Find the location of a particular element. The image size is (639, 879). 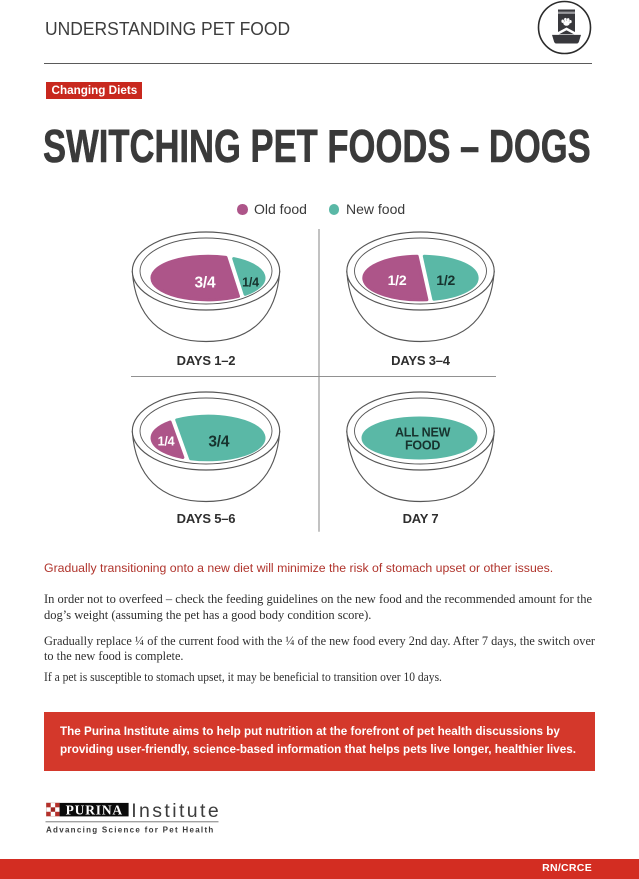

svg-text: ALL NEW is located at coordinates (423, 432).